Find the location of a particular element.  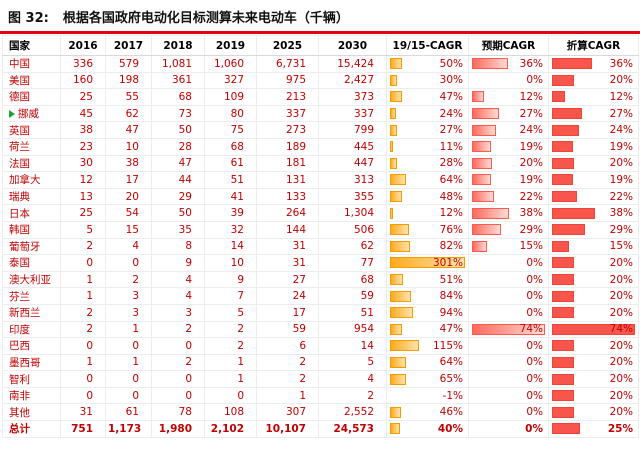

table-row: 德国 25 55 68 109 213 373 47% 12% 12% is located at coordinates (320, 97).